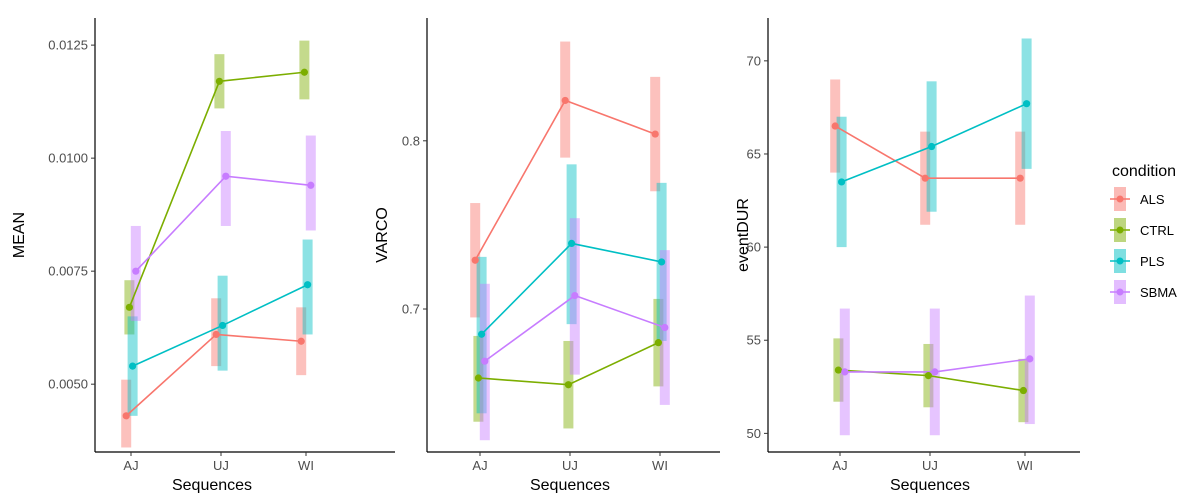  I want to click on legend-key-pls-point, so click(1120, 261).